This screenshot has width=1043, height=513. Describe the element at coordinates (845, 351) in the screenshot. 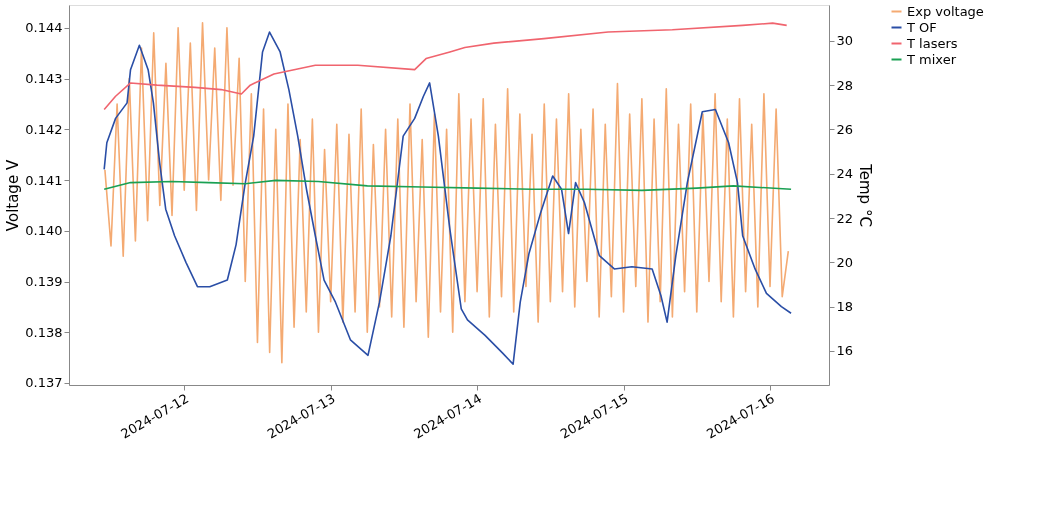

I see `y2-tick-label: 16` at that location.